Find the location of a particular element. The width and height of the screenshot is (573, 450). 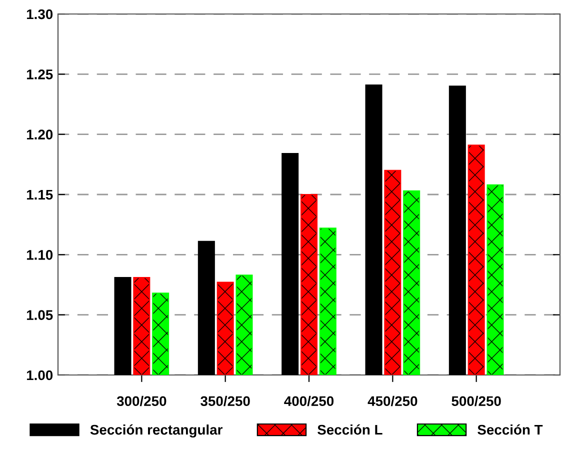

x-tick-label: 400/250 is located at coordinates (309, 401).